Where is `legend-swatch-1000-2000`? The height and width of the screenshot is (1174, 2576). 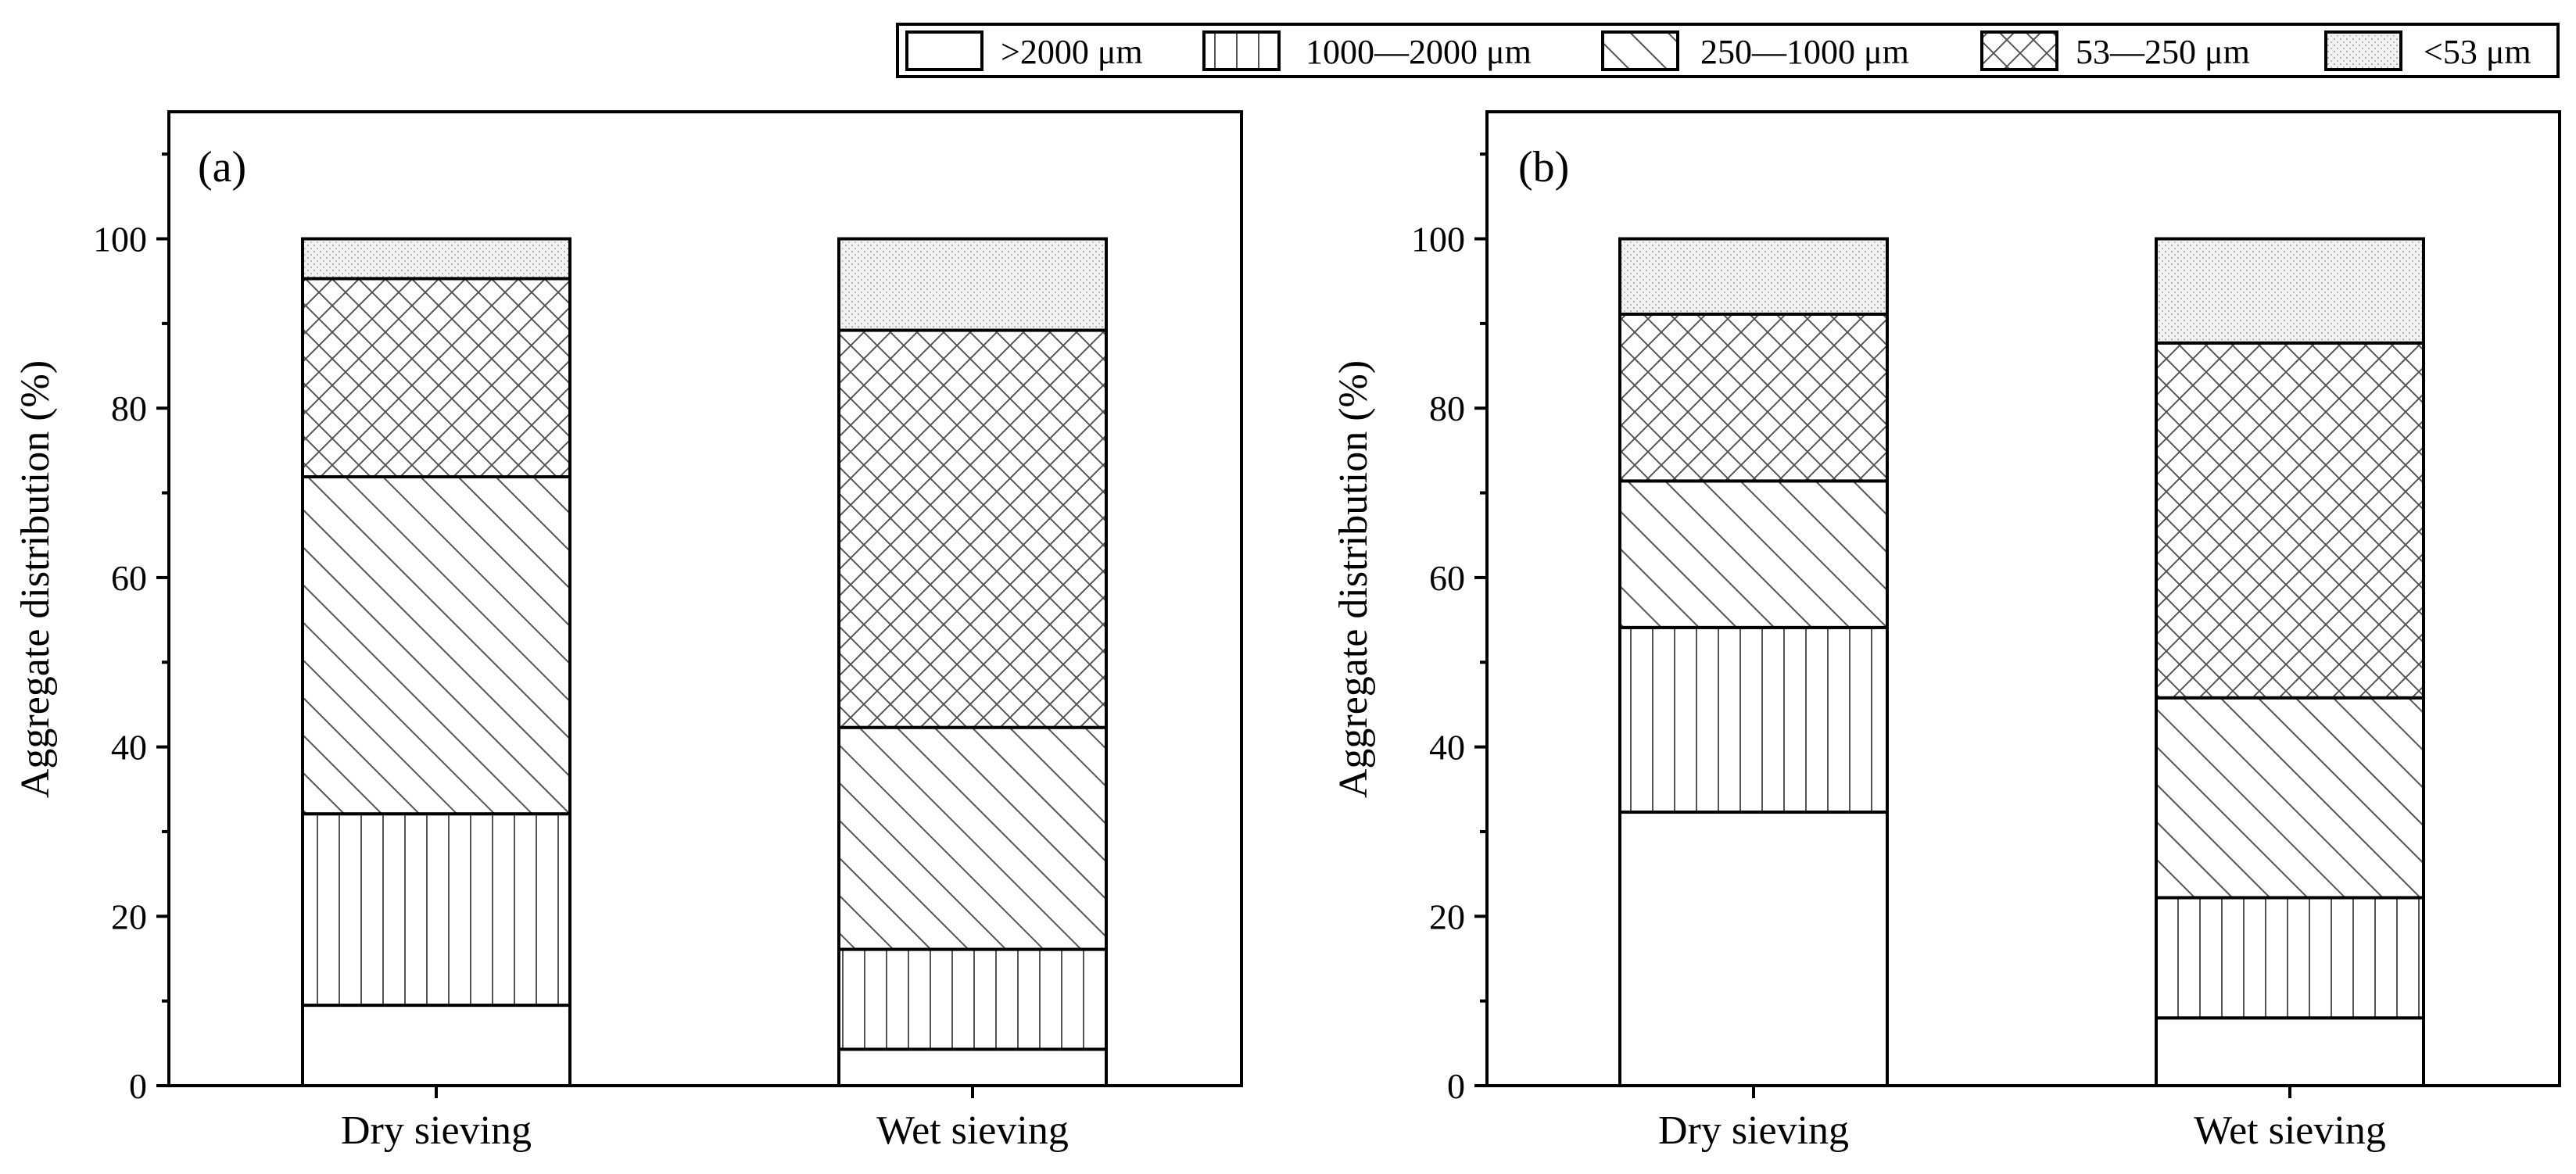 legend-swatch-1000-2000 is located at coordinates (1241, 50).